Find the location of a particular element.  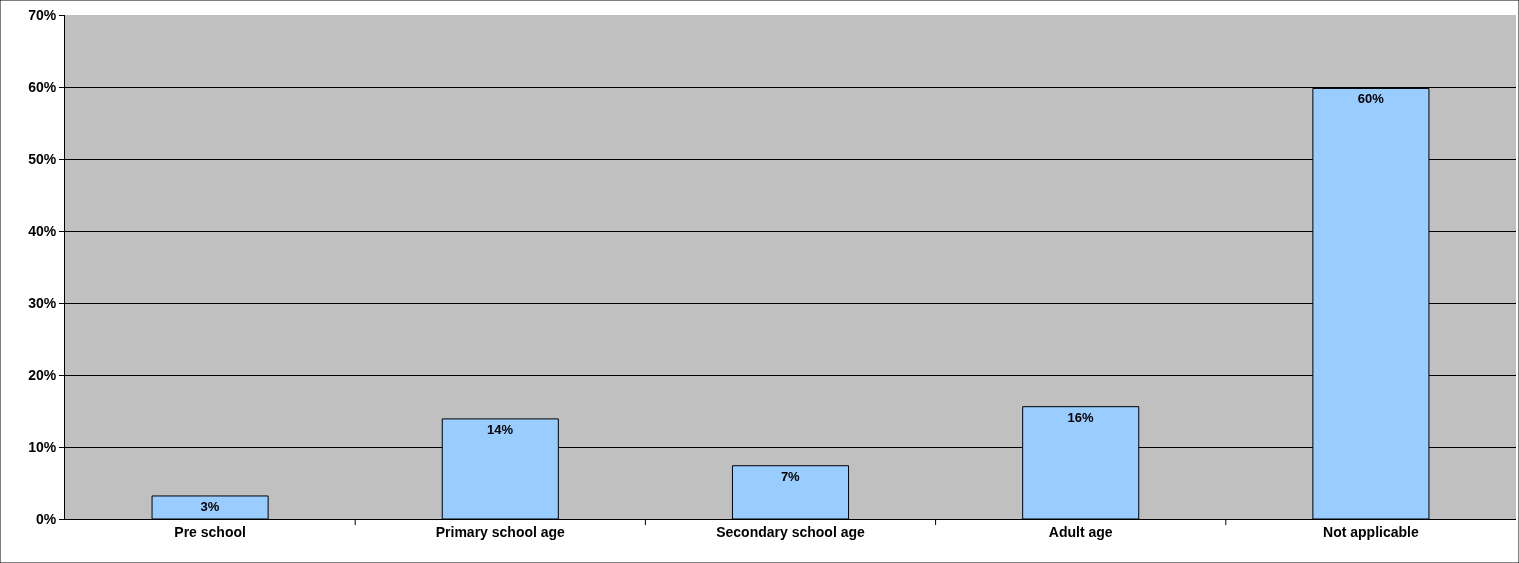

x-tick-label: Primary school age is located at coordinates (500, 531).